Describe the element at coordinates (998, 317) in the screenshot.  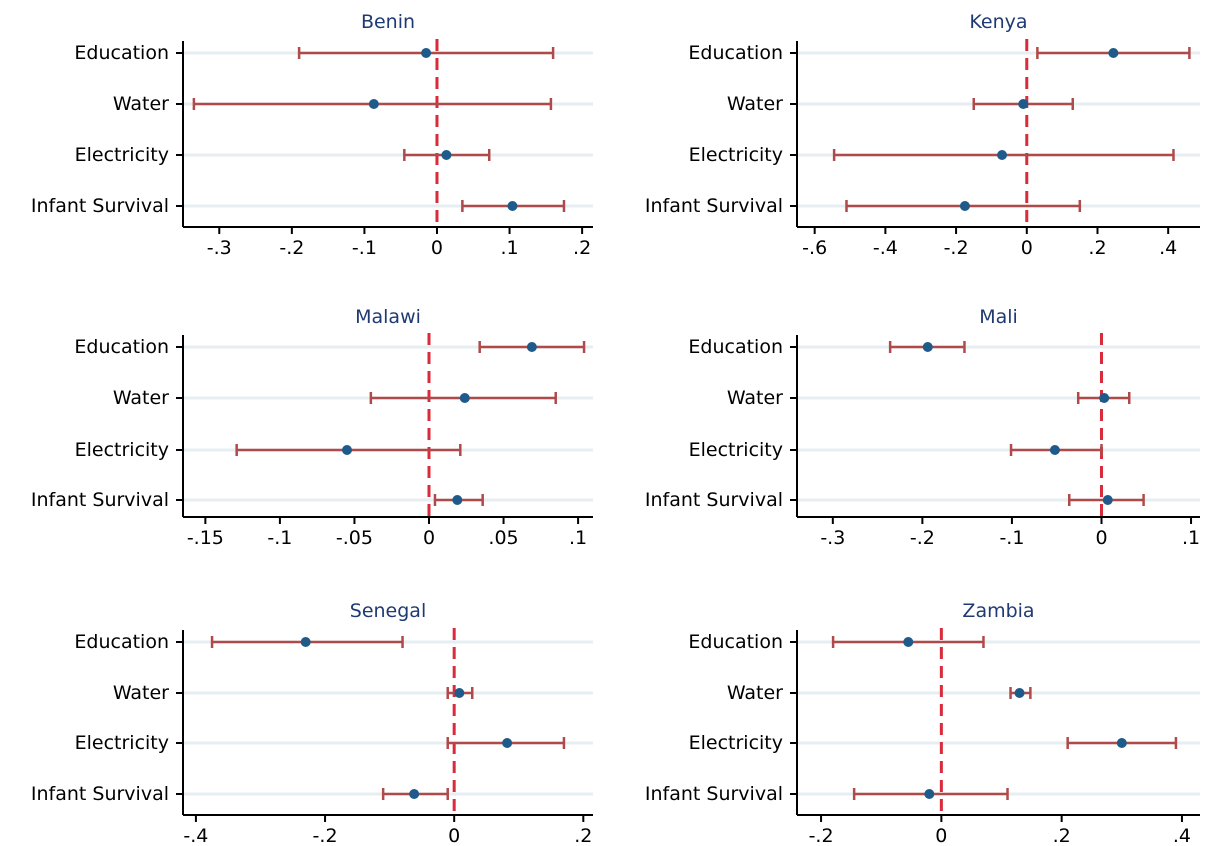
I see `panel-title: Mali` at that location.